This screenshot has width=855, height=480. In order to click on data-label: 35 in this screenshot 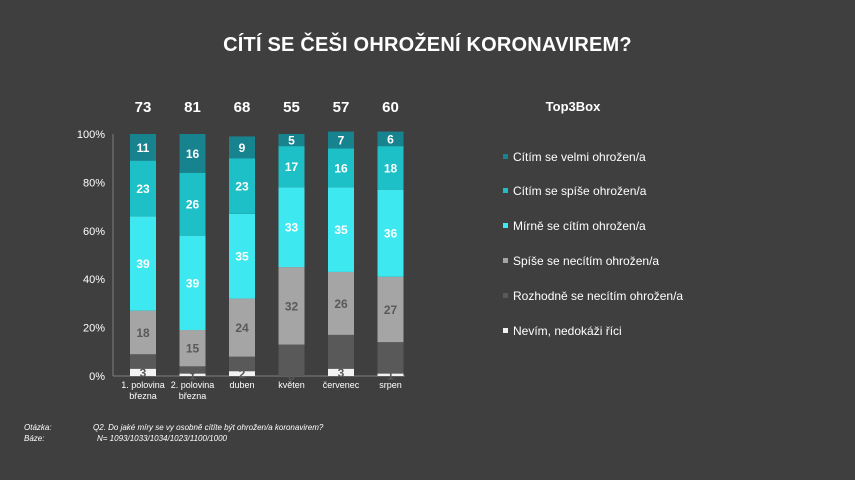, I will do `click(242, 257)`.